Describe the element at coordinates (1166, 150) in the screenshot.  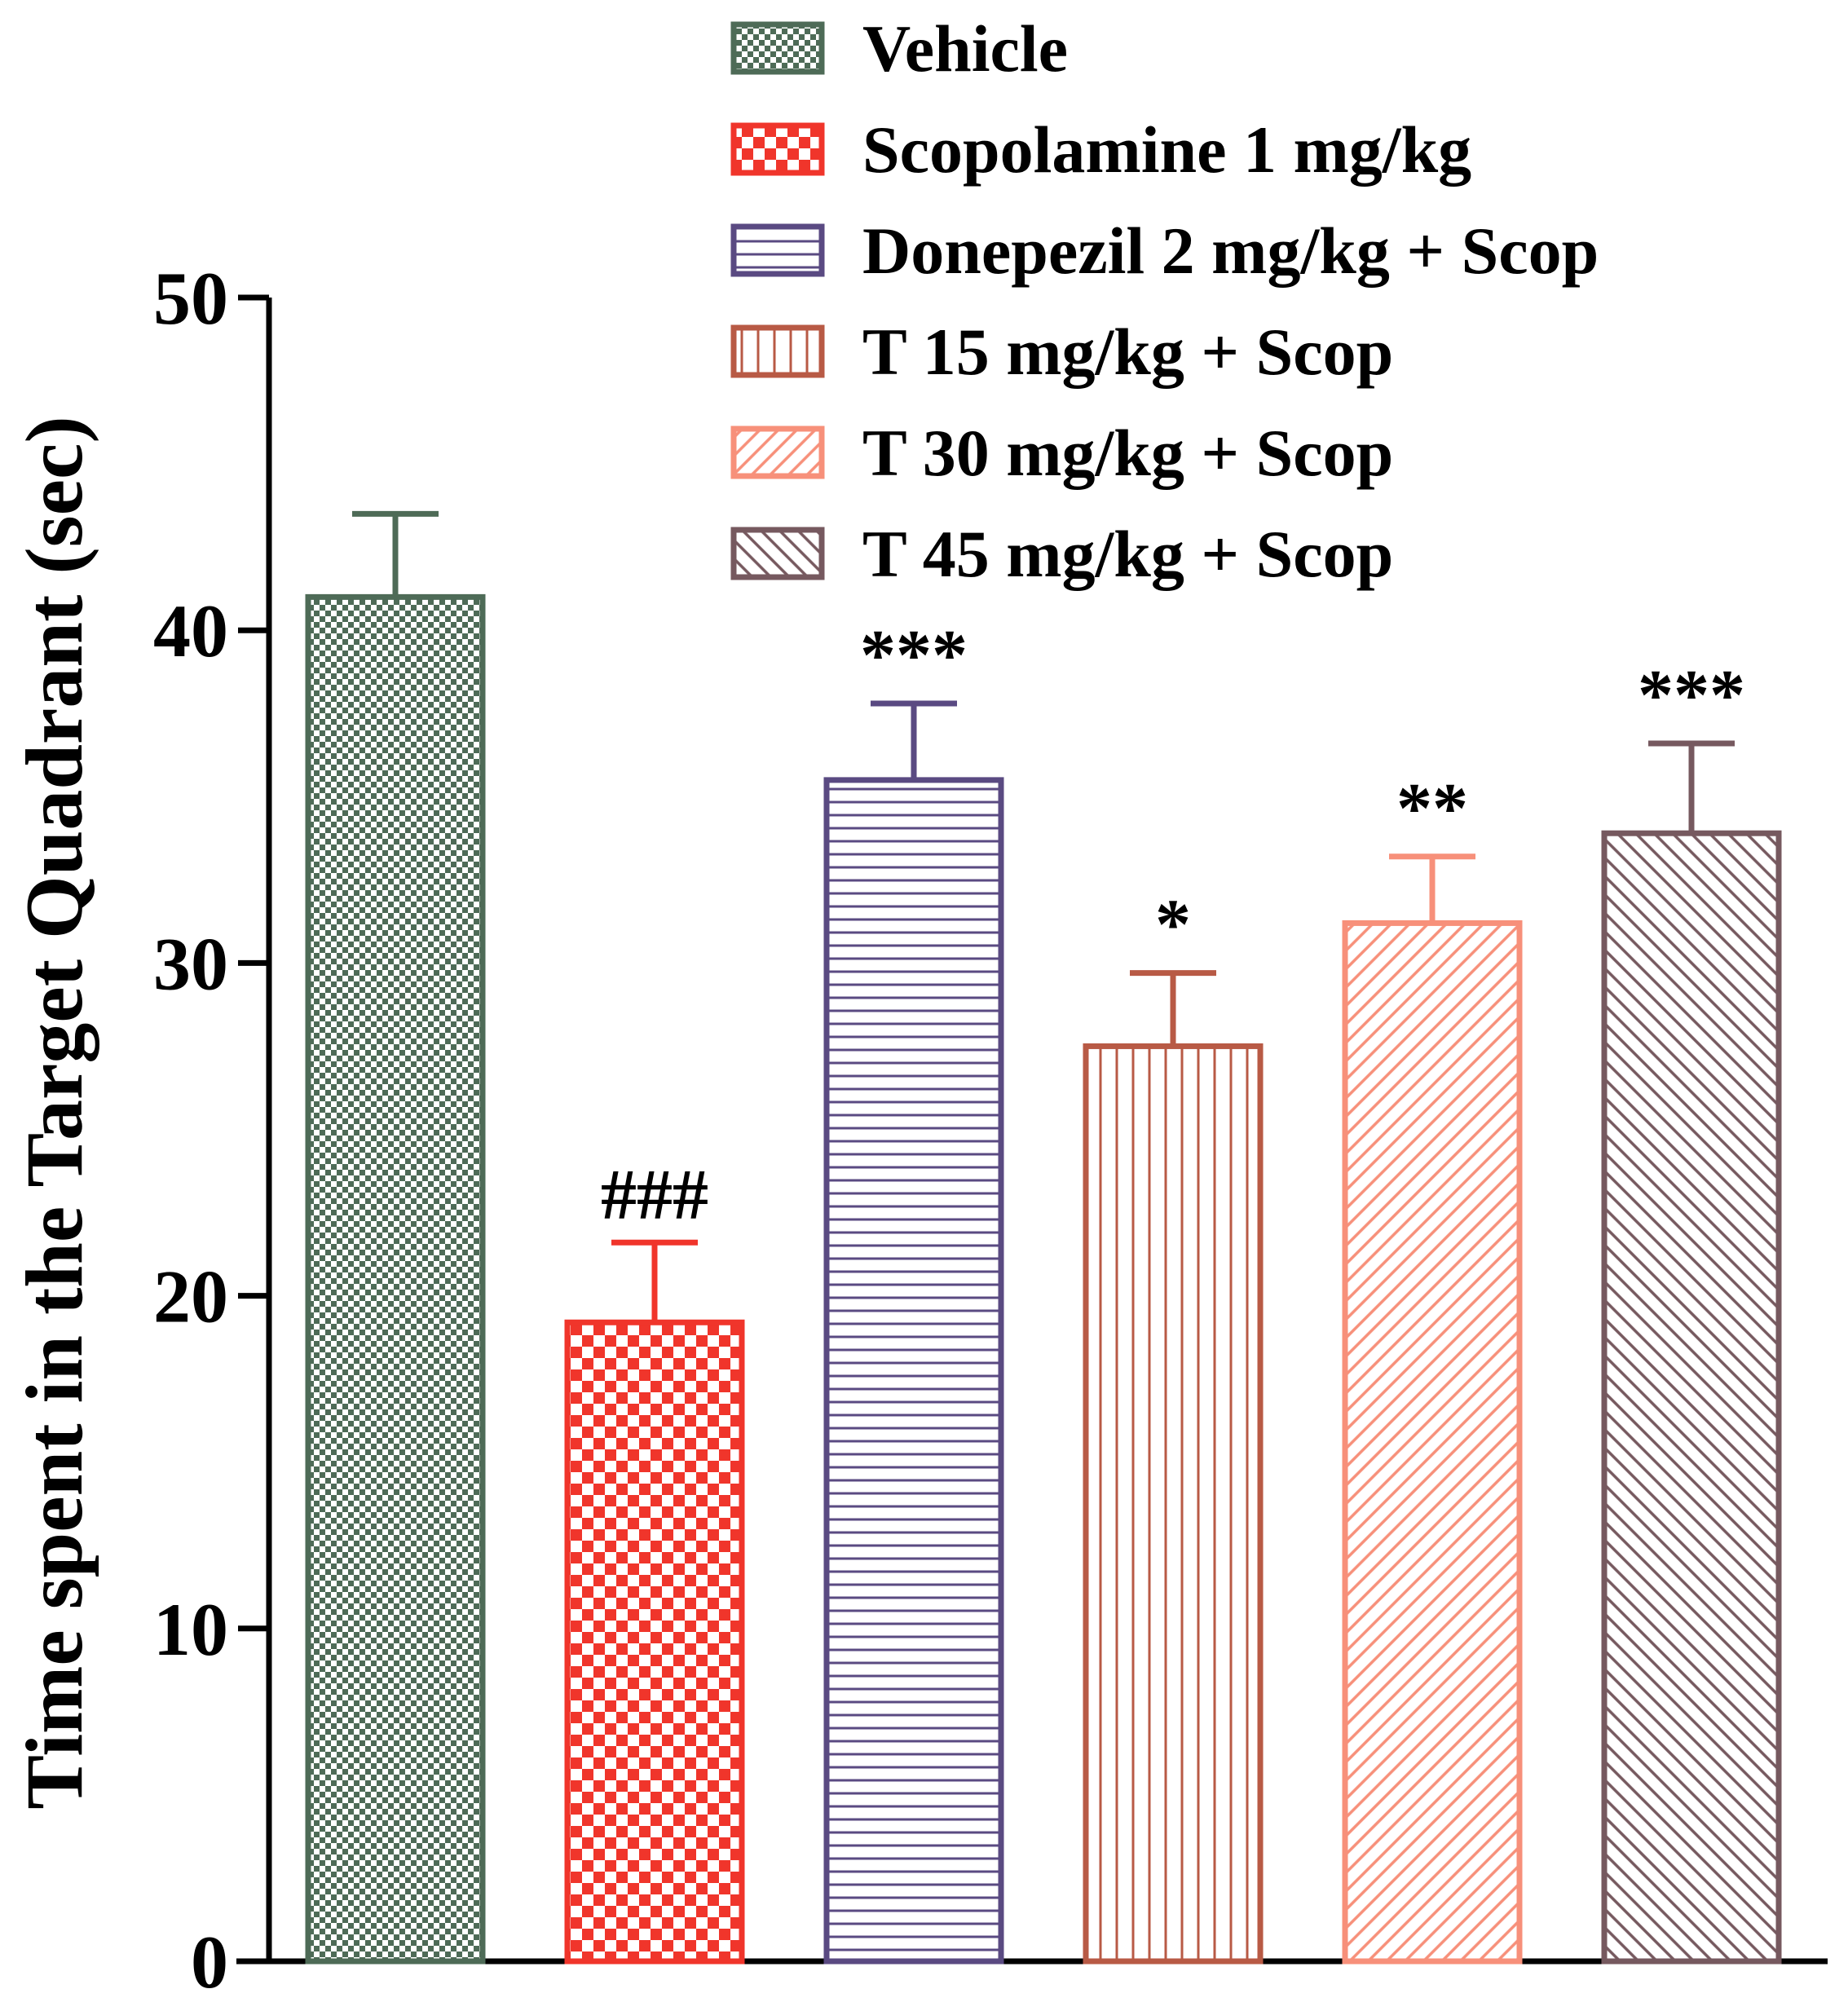
I see `legend-label-1: Scopolamine 1 mg/kg` at that location.